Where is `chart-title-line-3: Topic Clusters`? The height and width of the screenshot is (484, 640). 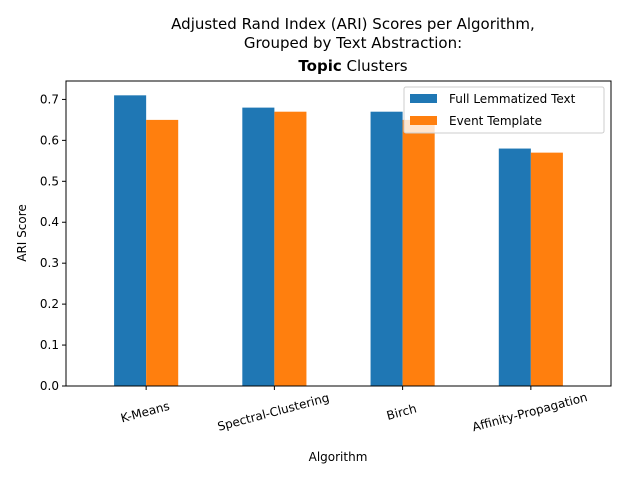
chart-title-line-3: Topic Clusters is located at coordinates (352, 66).